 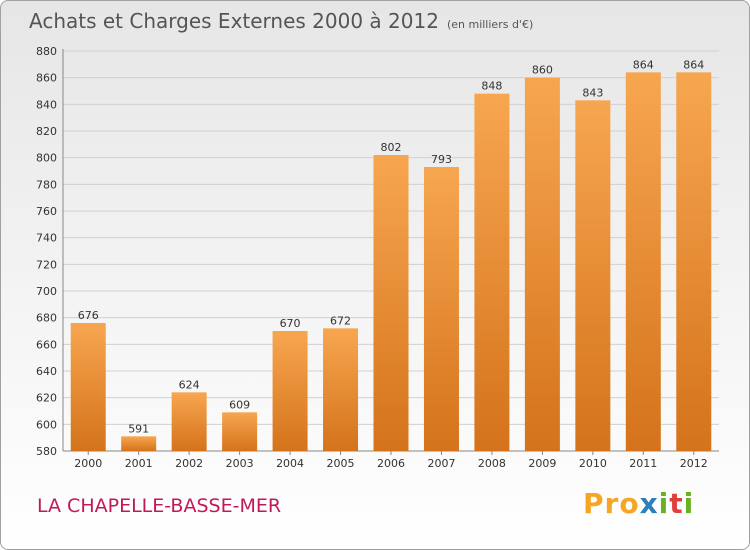 I want to click on y-tick-label: 780, so click(x=46, y=184).